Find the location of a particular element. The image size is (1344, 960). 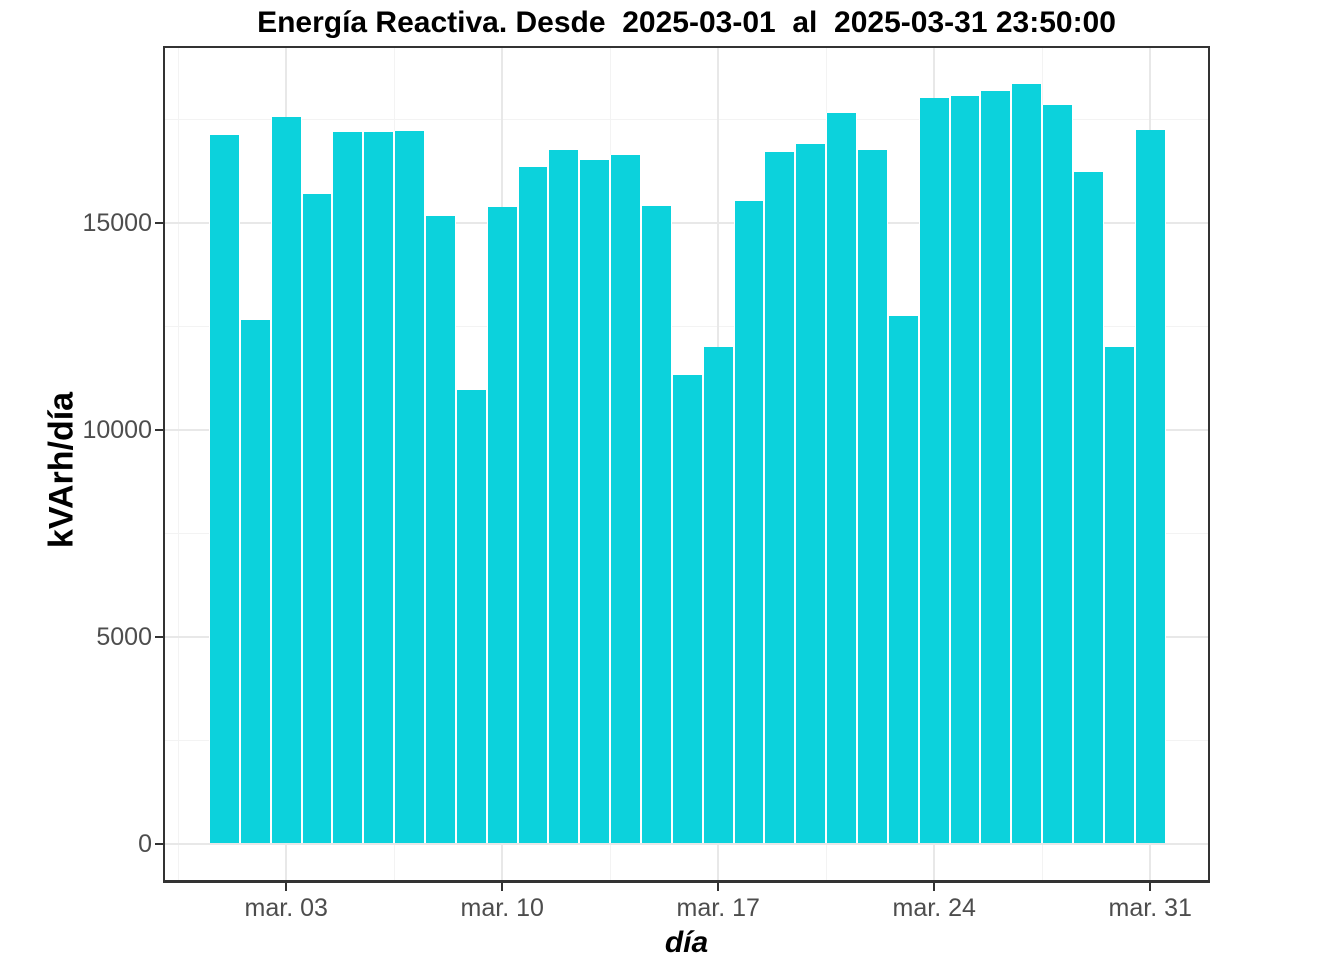

y-axis-tick-label: 15000 is located at coordinates (117, 222).